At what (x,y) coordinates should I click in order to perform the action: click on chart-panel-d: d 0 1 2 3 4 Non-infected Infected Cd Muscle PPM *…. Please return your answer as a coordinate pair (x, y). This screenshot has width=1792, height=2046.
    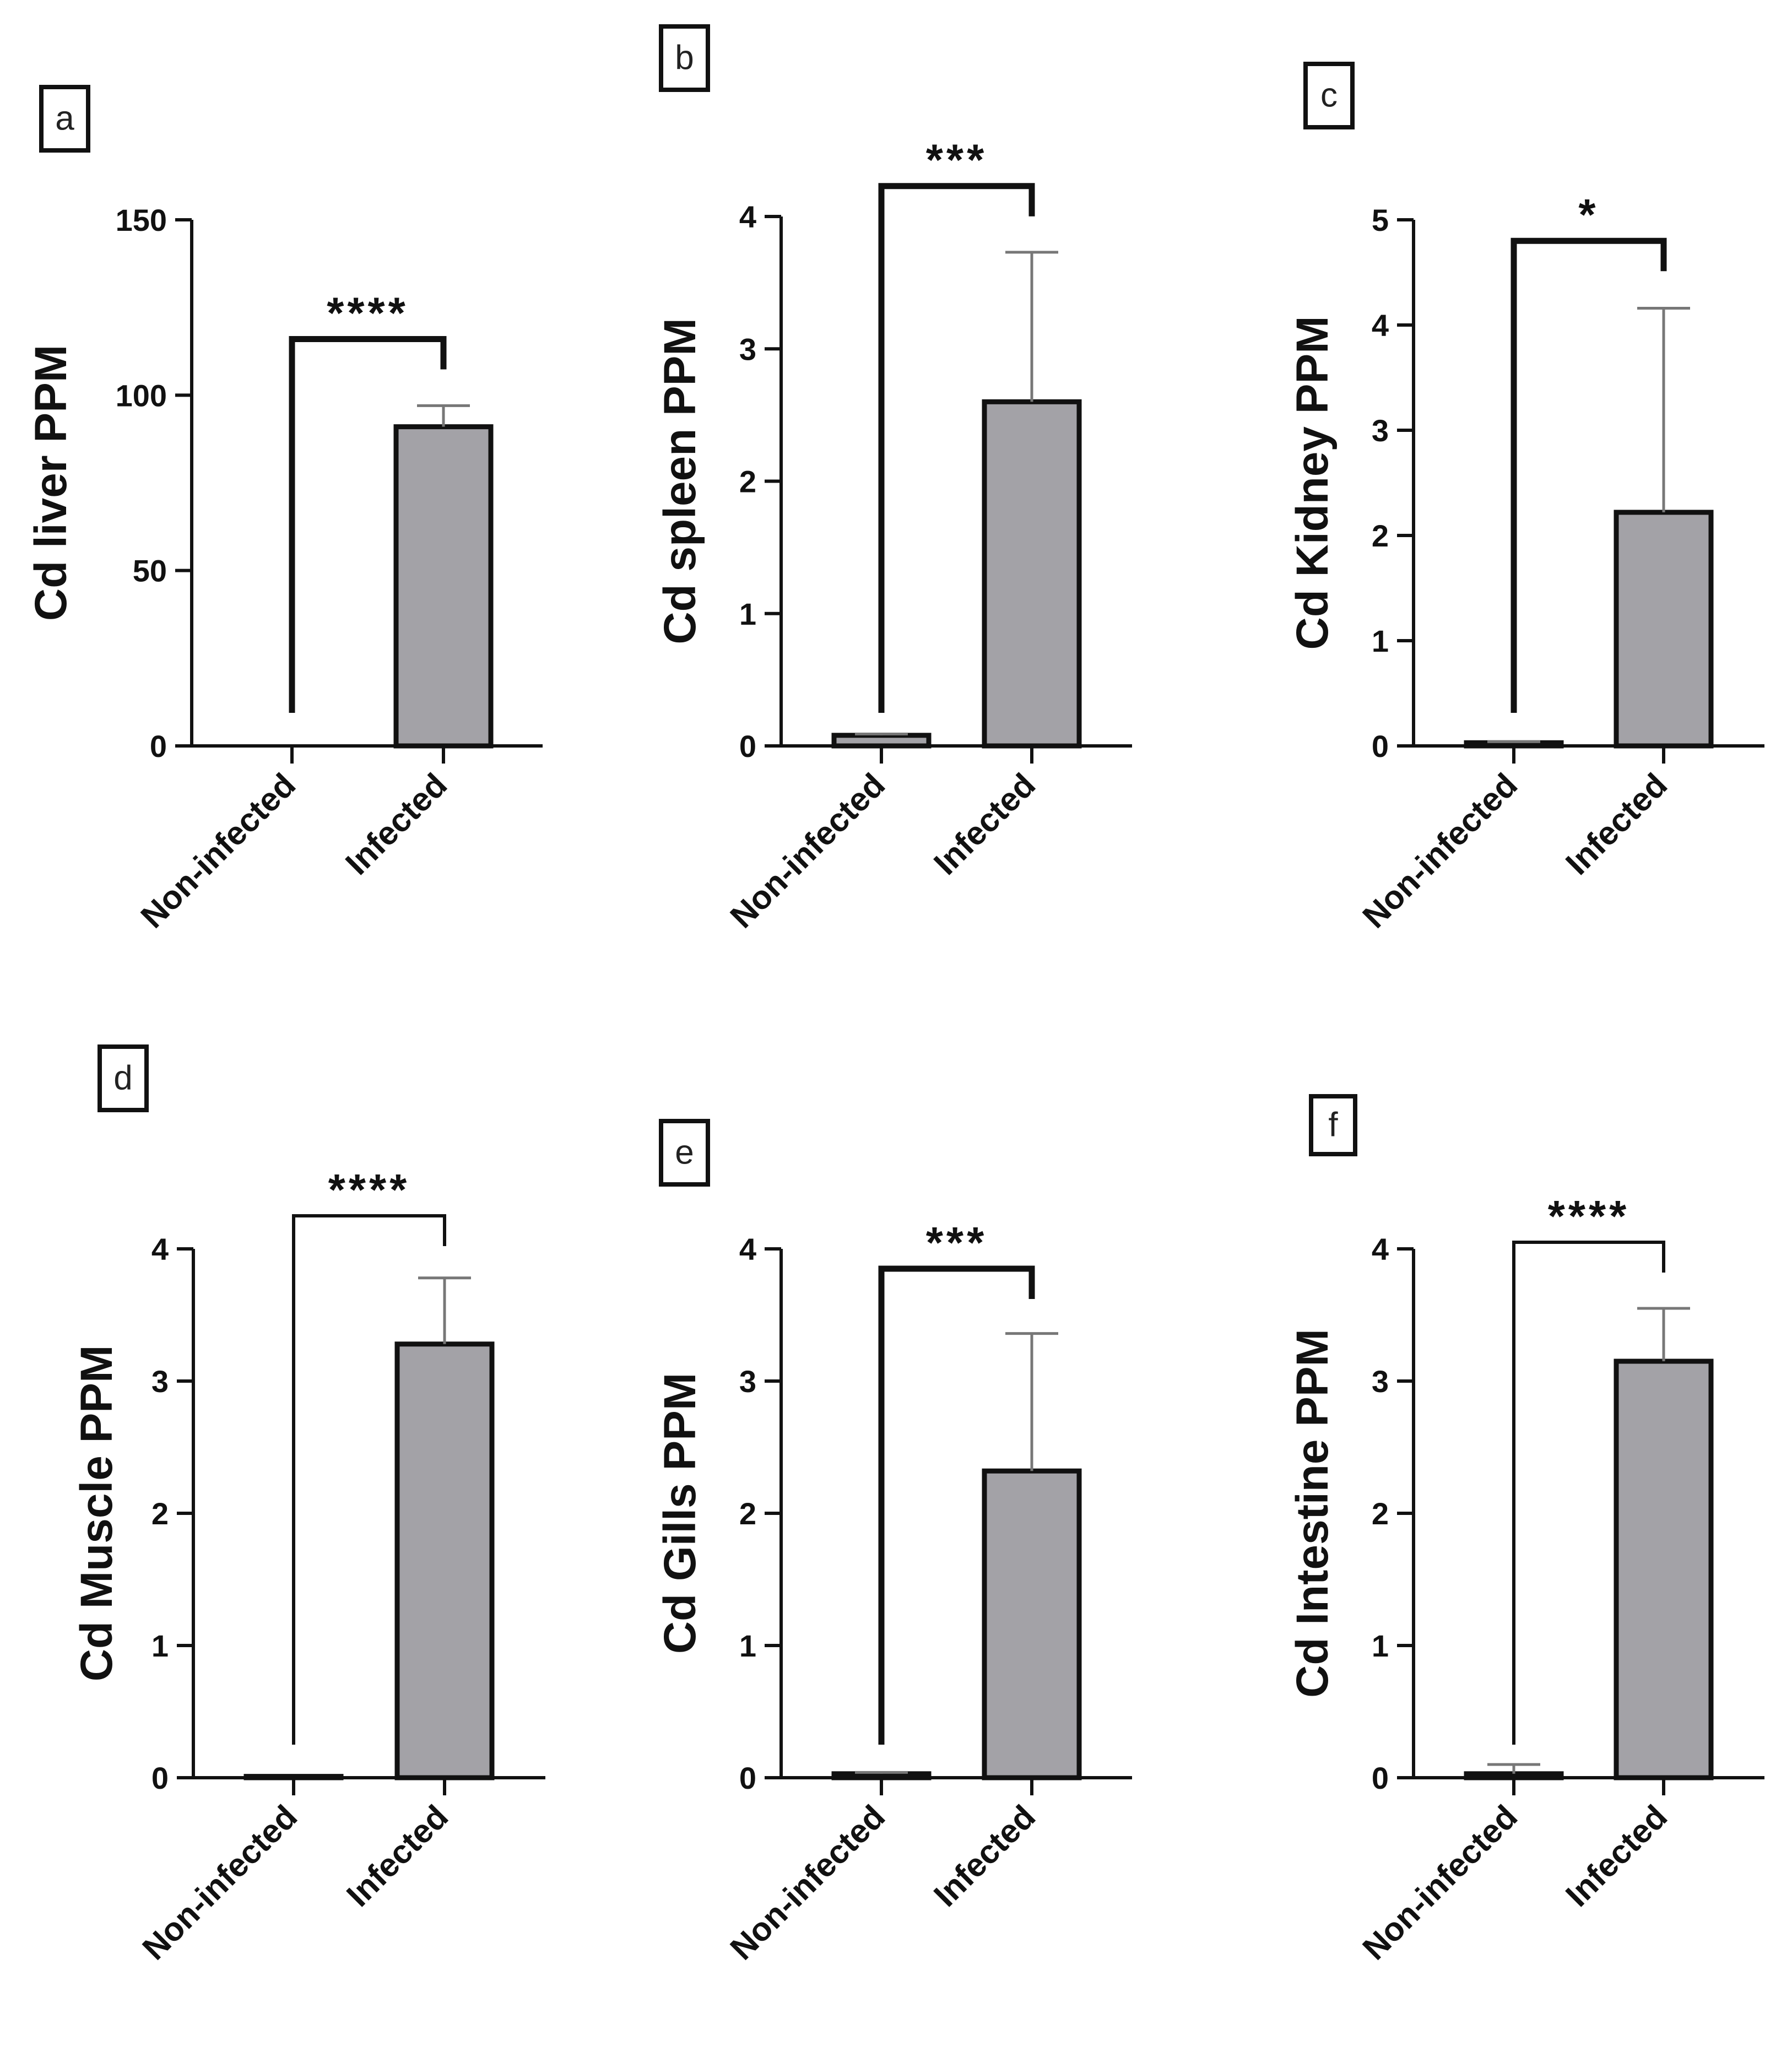
    Looking at the image, I should click on (308, 1505).